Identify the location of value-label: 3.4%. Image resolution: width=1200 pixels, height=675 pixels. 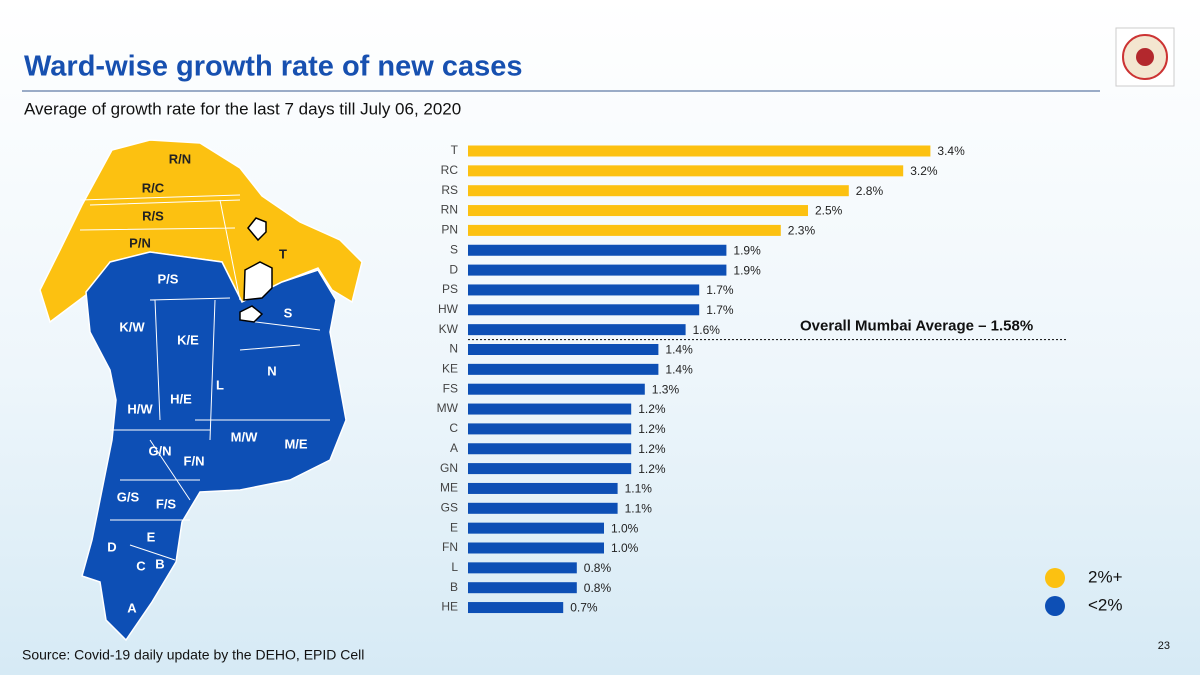
(951, 151).